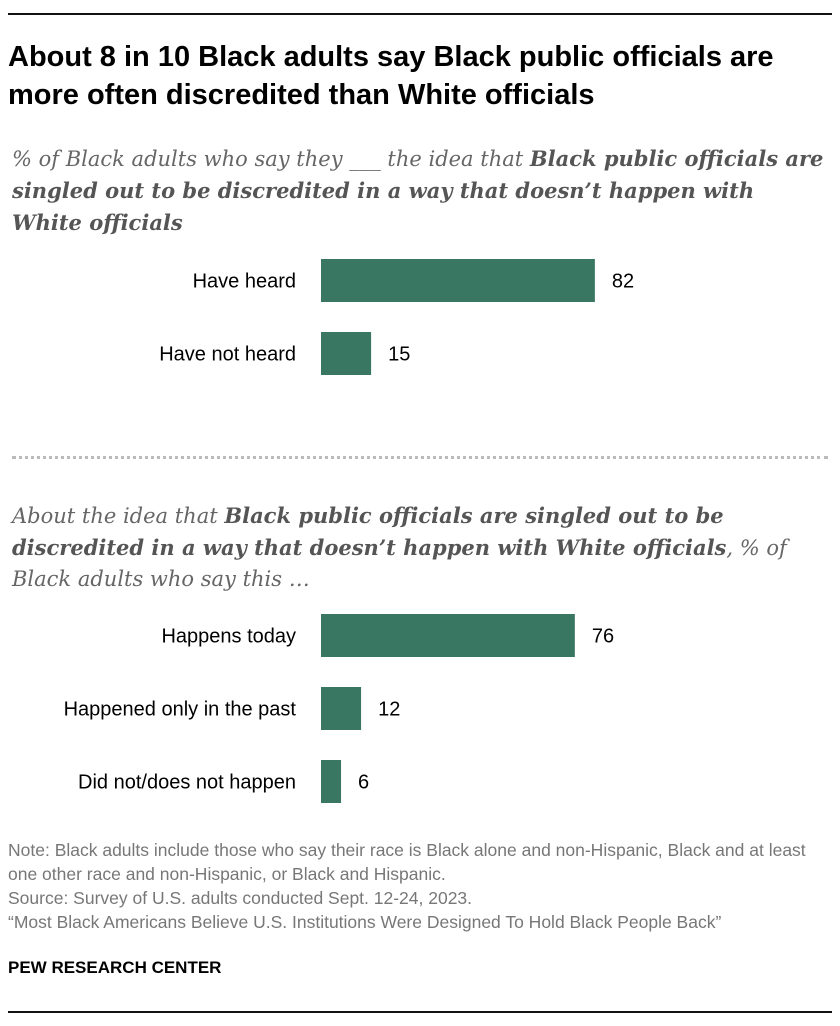 Image resolution: width=840 pixels, height=1026 pixels. What do you see at coordinates (118, 516) in the screenshot?
I see `panel2-subtitle-pre: About the idea that` at bounding box center [118, 516].